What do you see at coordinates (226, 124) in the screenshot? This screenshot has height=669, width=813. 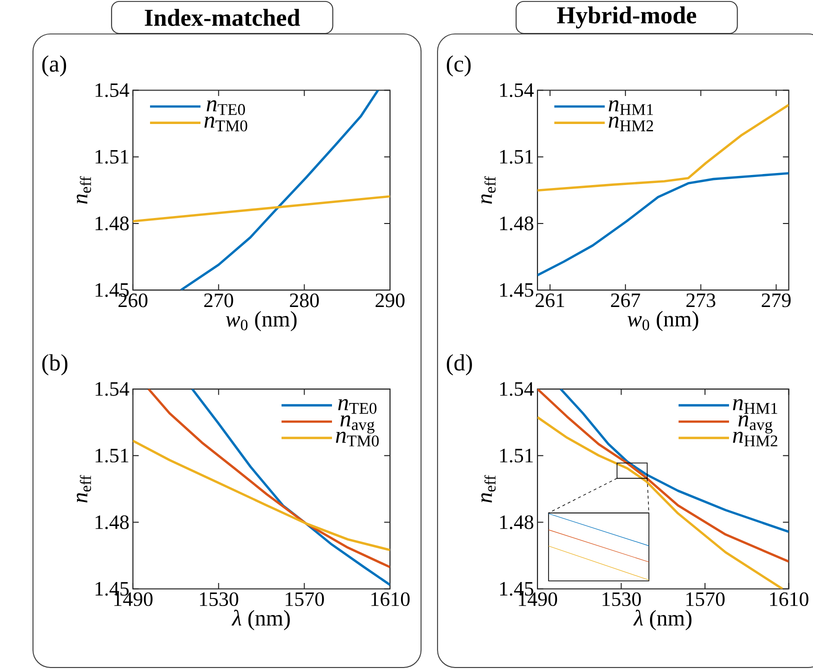 I see `legend-label: n$_{TM0}$` at bounding box center [226, 124].